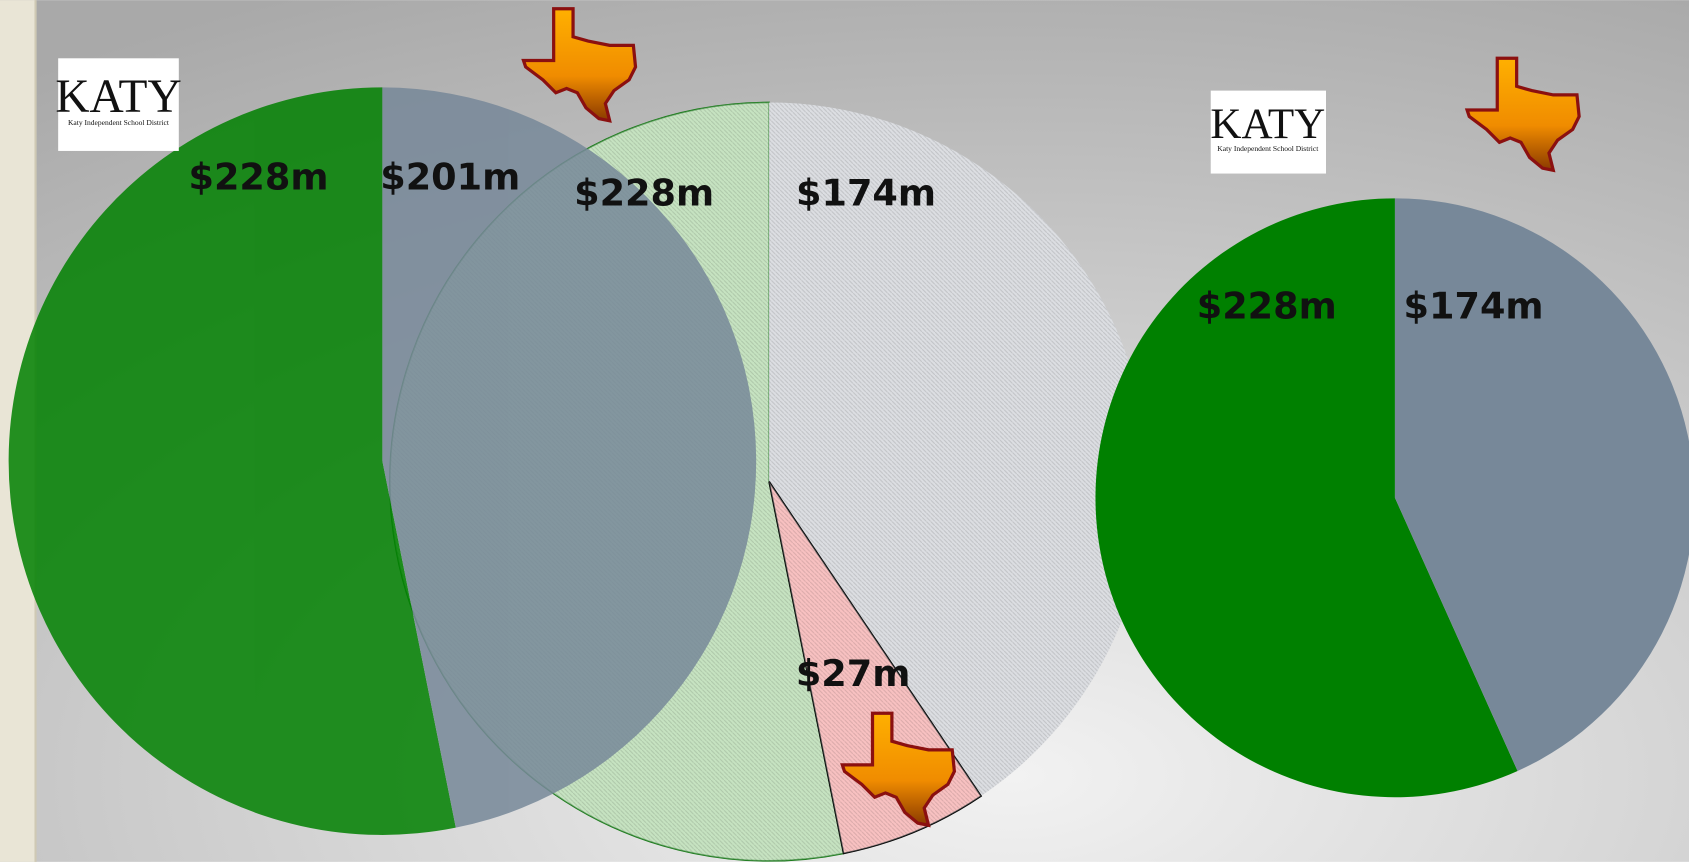 This screenshot has width=1689, height=862. I want to click on value-label: $201m, so click(450, 176).